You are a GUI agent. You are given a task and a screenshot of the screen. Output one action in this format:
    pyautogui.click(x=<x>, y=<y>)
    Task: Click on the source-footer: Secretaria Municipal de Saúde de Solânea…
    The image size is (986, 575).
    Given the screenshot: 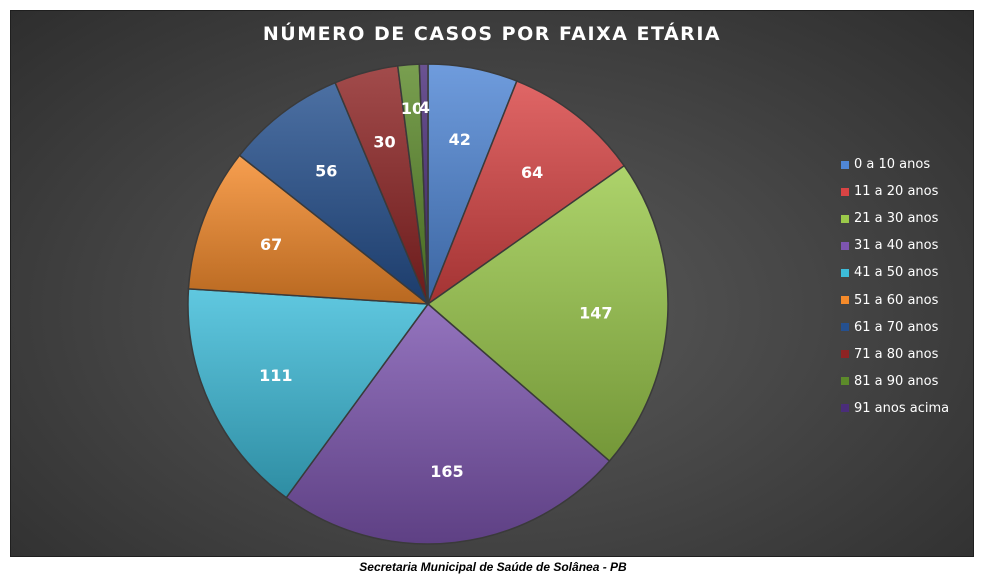 What is the action you would take?
    pyautogui.click(x=493, y=567)
    